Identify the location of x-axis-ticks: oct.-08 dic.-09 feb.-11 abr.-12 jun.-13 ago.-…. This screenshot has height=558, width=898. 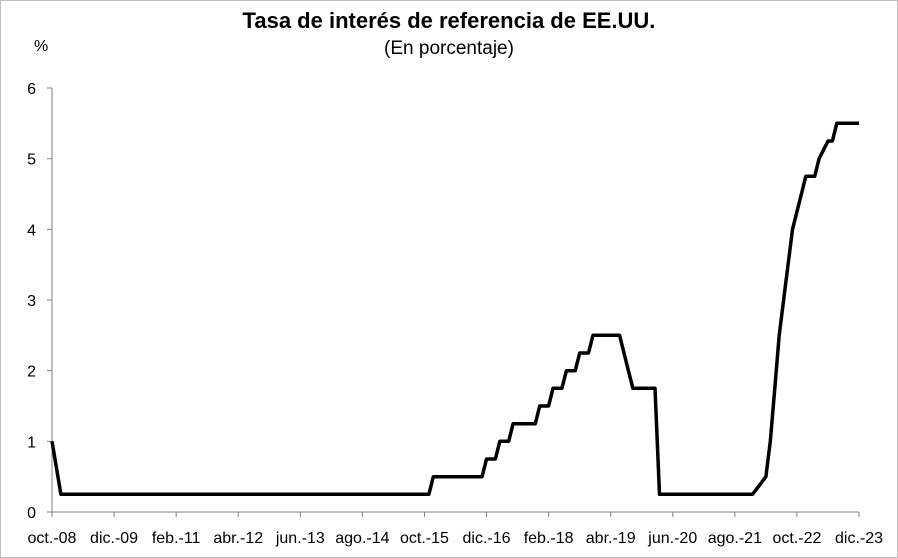
(455, 529).